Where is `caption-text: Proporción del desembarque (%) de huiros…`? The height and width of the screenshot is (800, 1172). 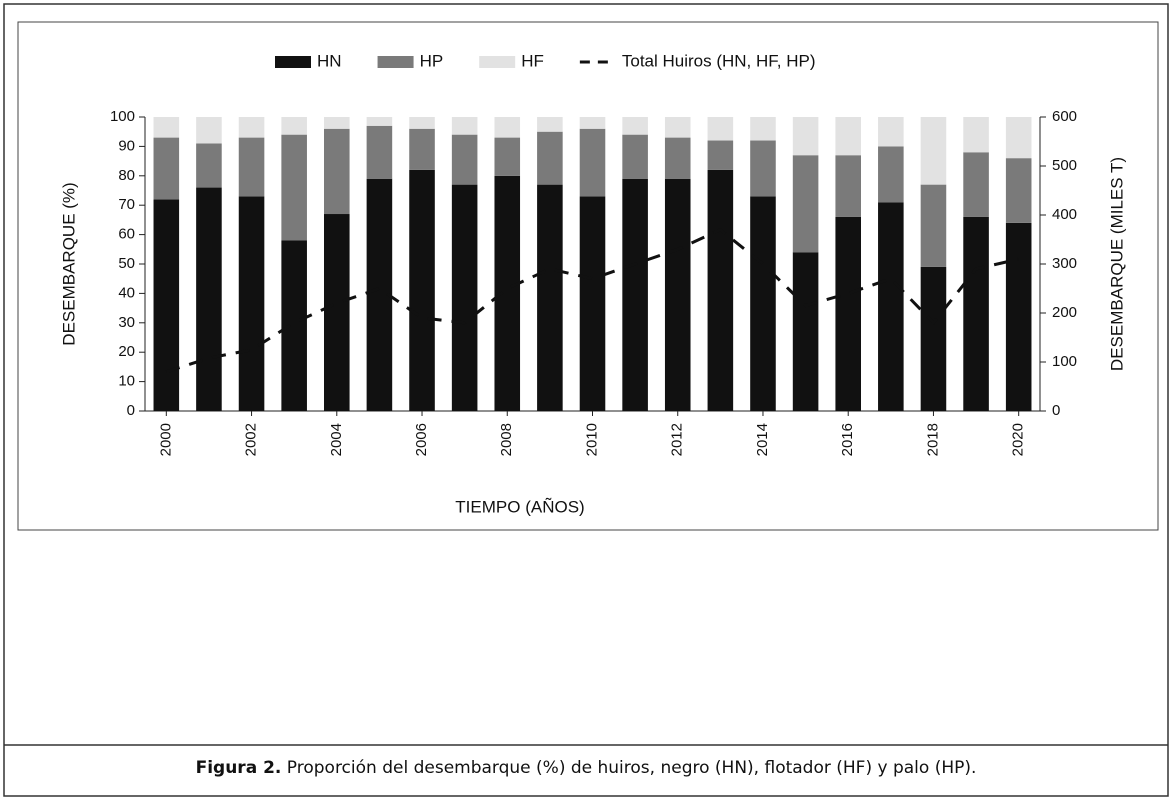
caption-text: Proporción del desembarque (%) de huiros… is located at coordinates (628, 768).